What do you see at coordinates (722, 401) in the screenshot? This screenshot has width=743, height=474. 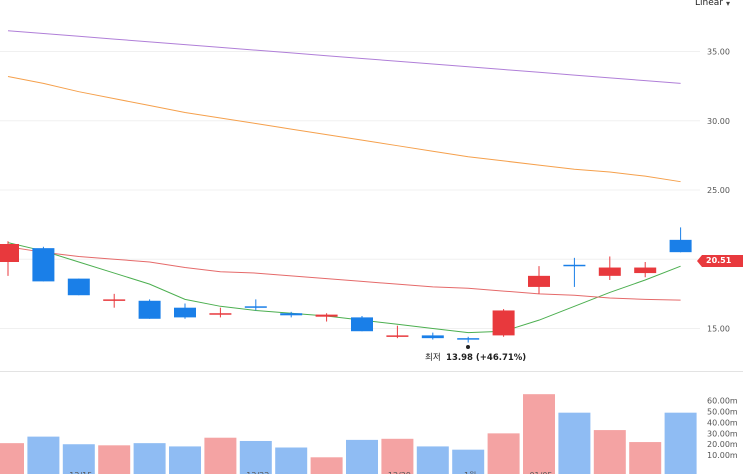 I see `volume-tick-label: 60.00m` at bounding box center [722, 401].